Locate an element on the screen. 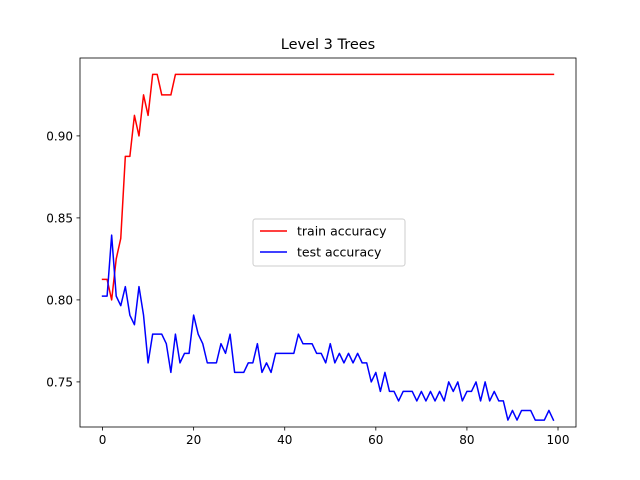 Image resolution: width=640 pixels, height=480 pixels. legend-box is located at coordinates (329, 242).